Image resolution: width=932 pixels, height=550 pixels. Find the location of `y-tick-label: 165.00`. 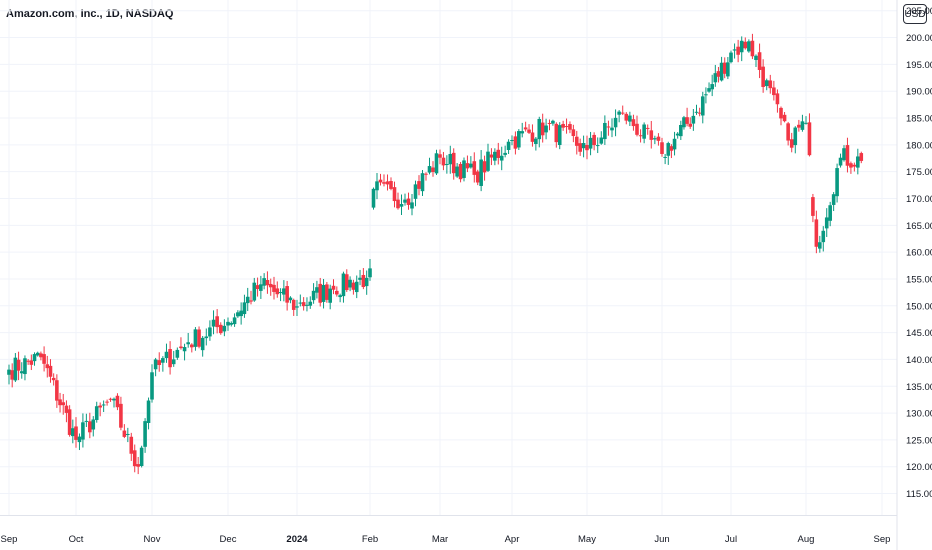

y-tick-label: 165.00 is located at coordinates (919, 226).